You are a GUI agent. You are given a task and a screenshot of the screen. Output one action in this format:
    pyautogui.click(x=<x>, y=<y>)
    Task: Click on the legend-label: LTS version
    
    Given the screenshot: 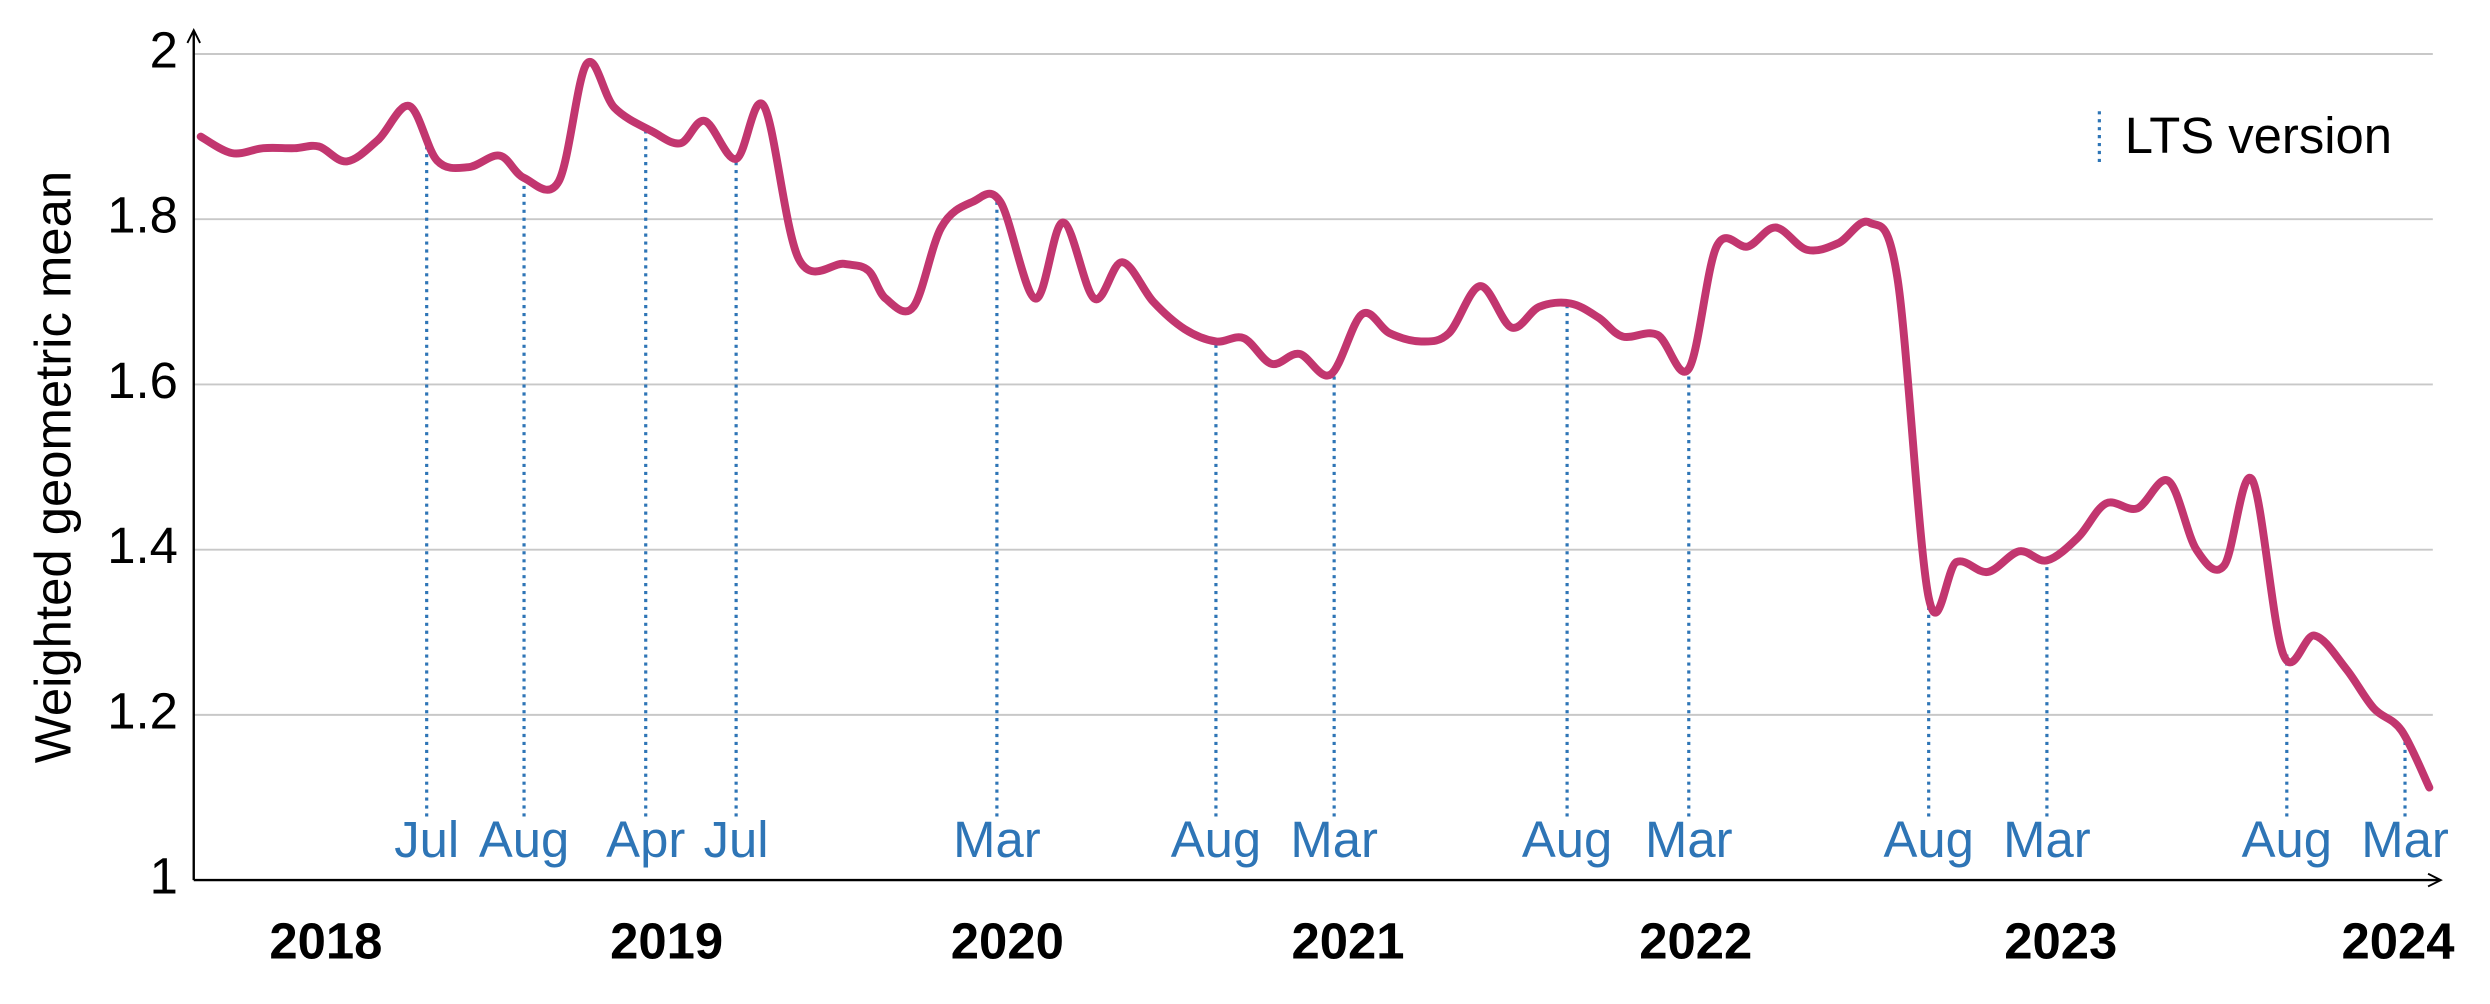 What is the action you would take?
    pyautogui.click(x=2258, y=135)
    